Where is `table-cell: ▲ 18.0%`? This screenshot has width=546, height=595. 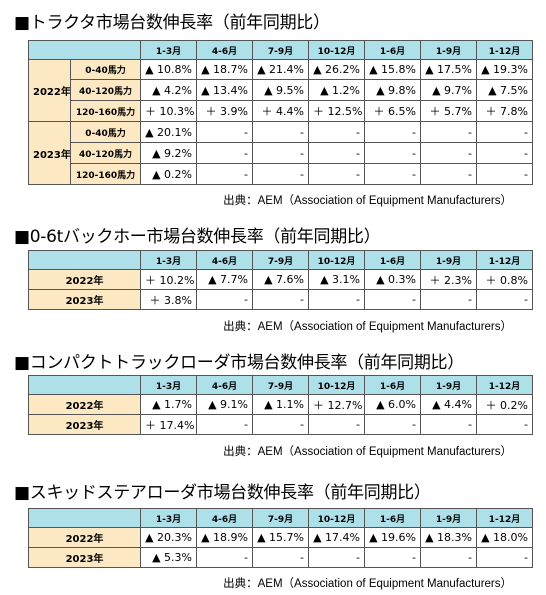
table-cell: ▲ 18.0% is located at coordinates (504, 537).